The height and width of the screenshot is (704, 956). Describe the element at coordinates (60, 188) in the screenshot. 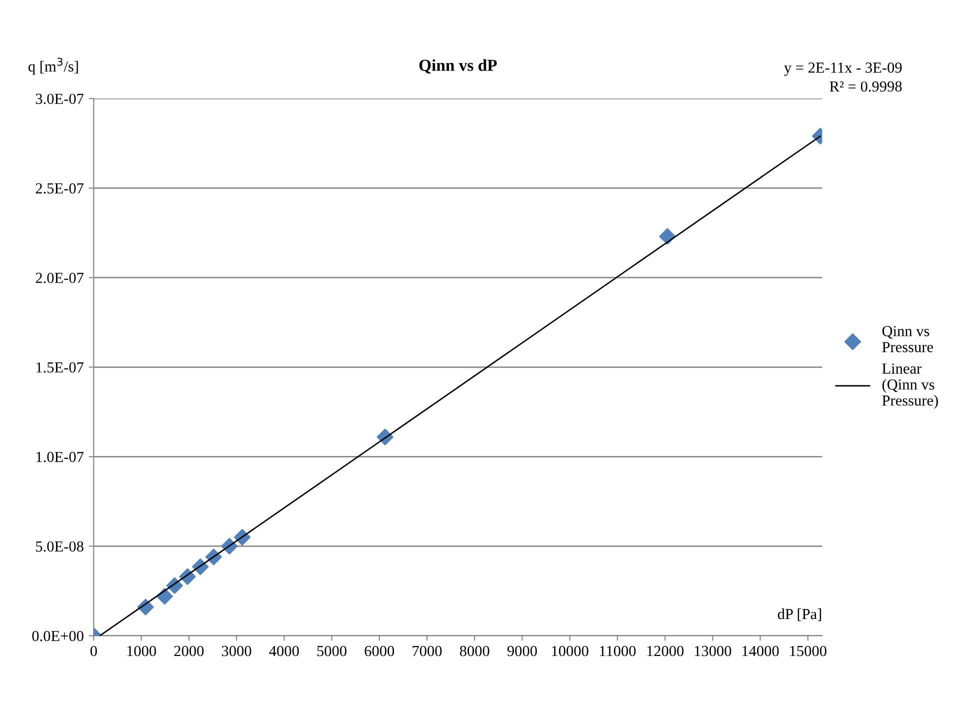

I see `y-tick-label: 2.5E-07` at that location.